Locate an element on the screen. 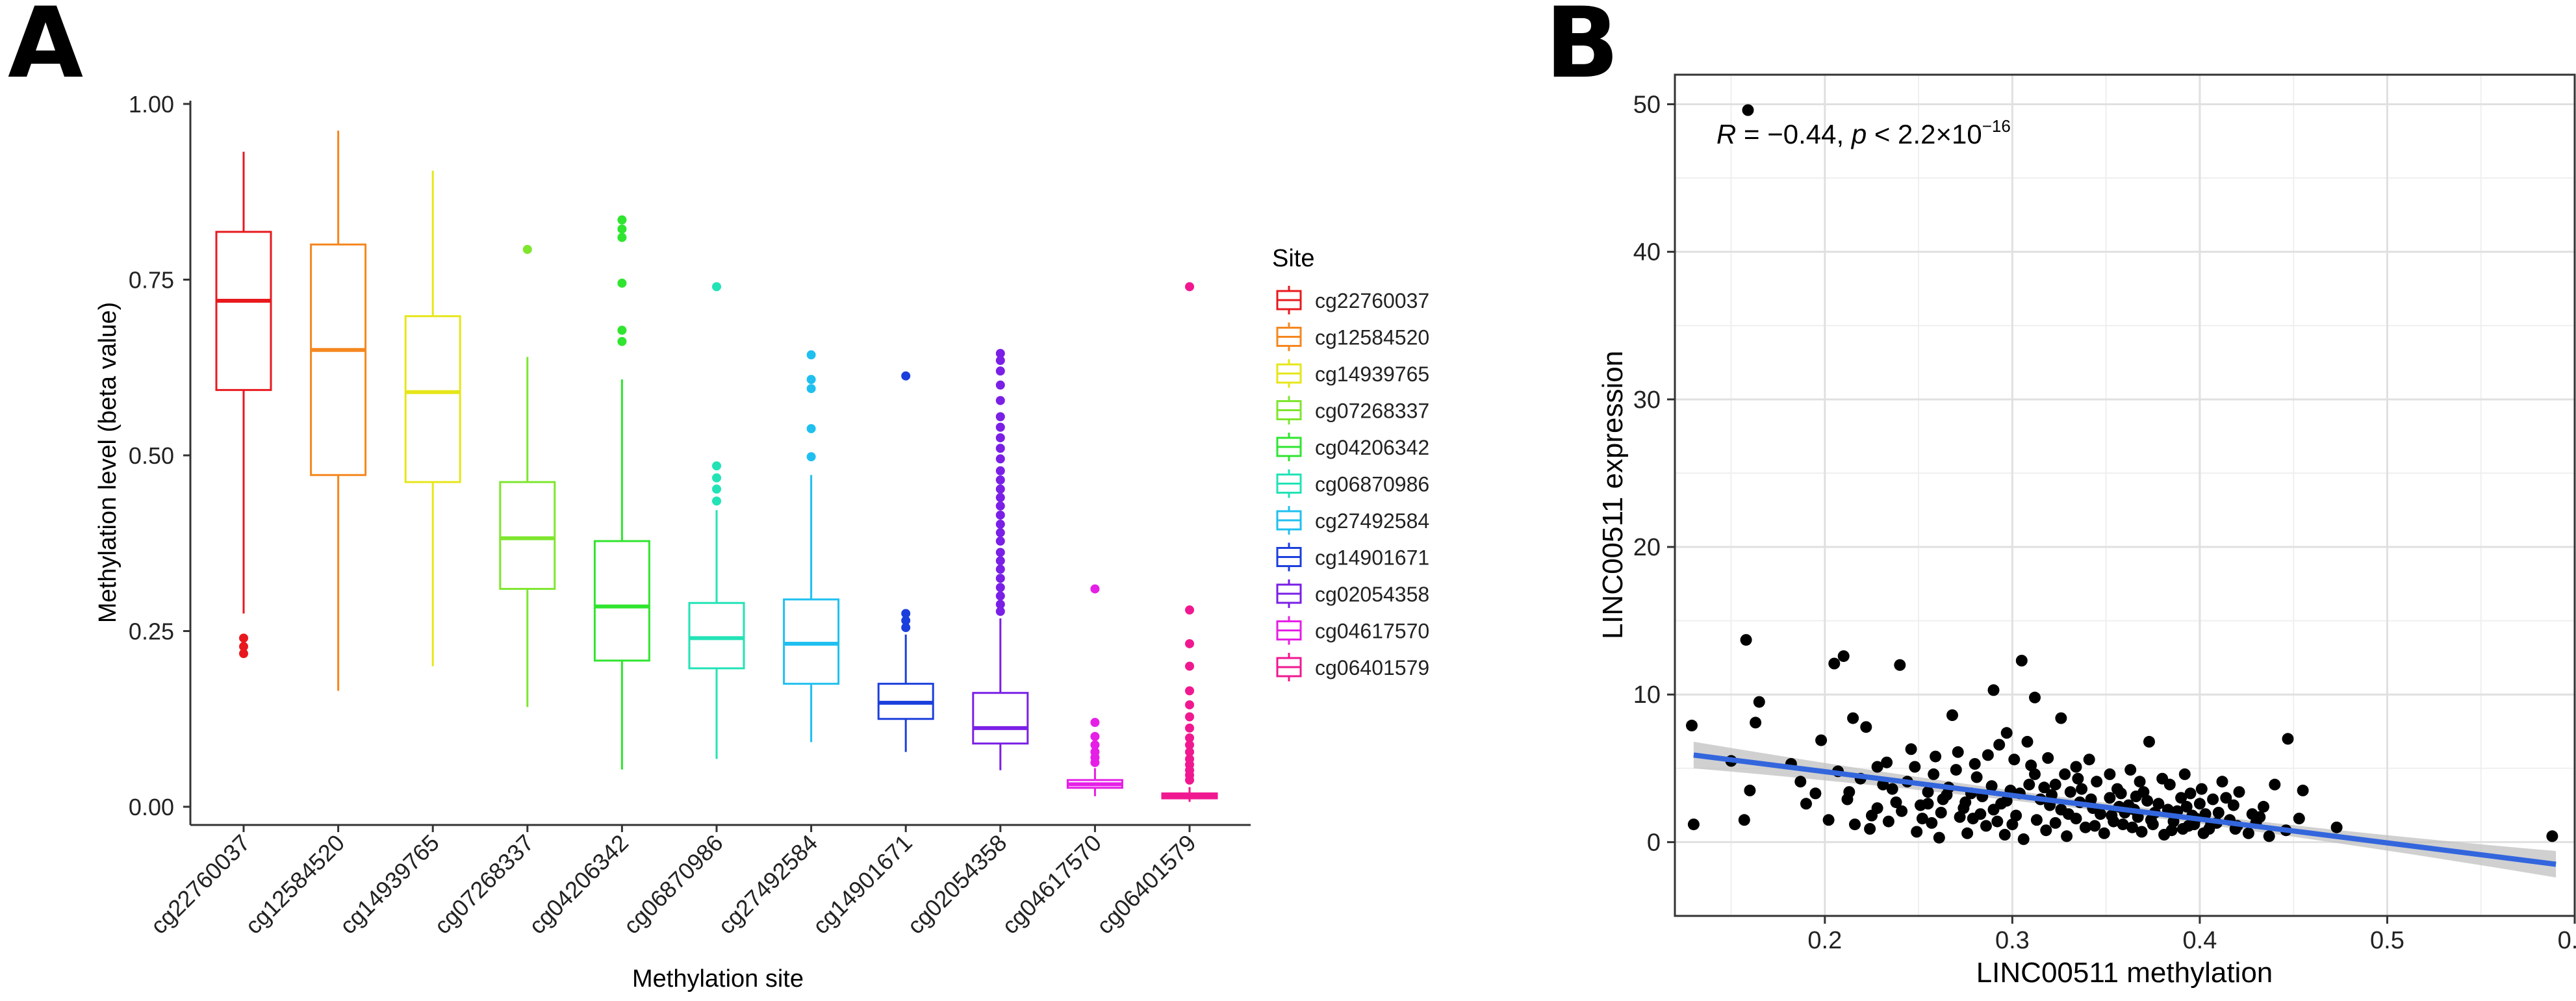 This screenshot has height=1001, width=2576. box-cg14901671 is located at coordinates (905, 561).